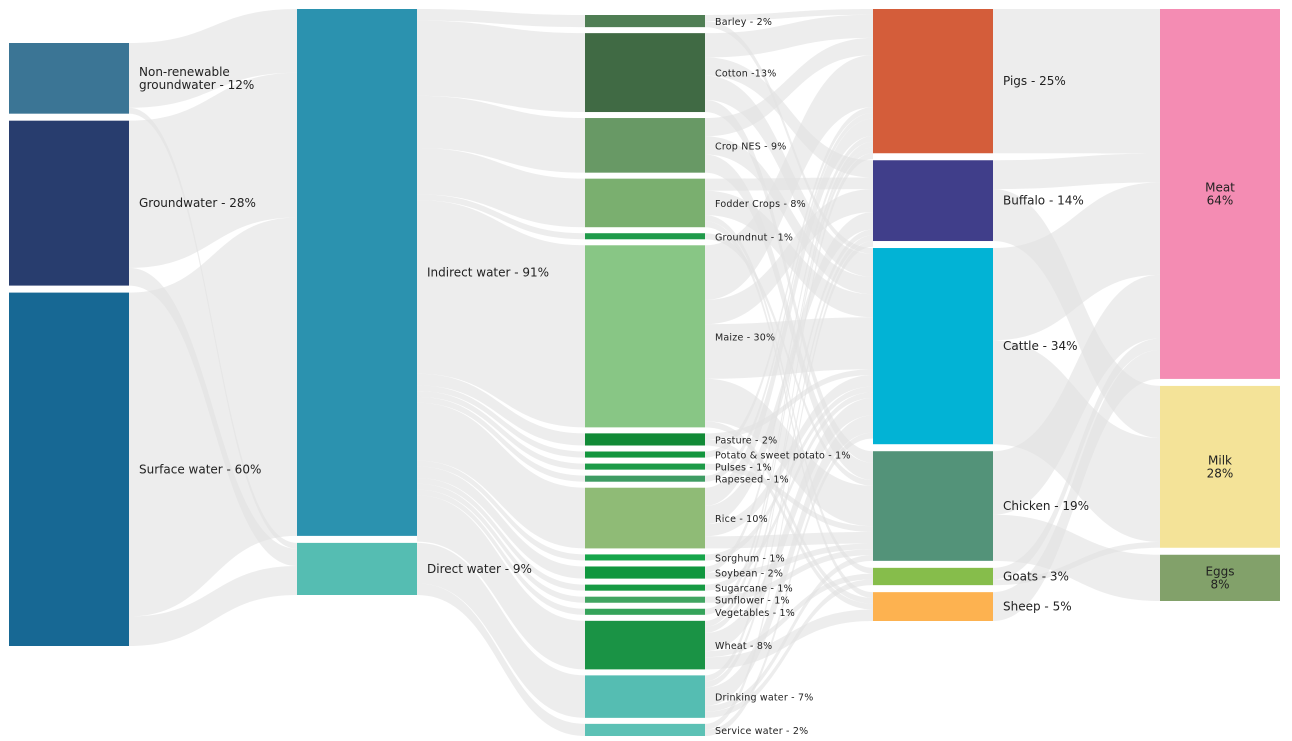 Image resolution: width=1292 pixels, height=741 pixels. Describe the element at coordinates (1219, 577) in the screenshot. I see `node-label-eggs: Eggs 8%` at that location.